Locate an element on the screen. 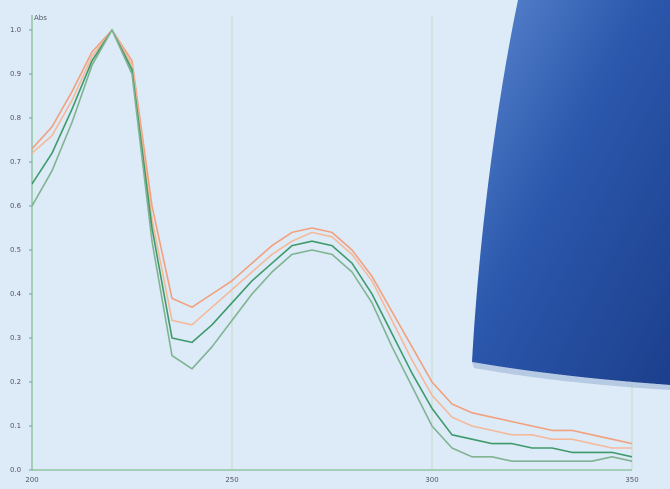 The image size is (670, 489). y-tick-label: 0.7 is located at coordinates (15, 162).